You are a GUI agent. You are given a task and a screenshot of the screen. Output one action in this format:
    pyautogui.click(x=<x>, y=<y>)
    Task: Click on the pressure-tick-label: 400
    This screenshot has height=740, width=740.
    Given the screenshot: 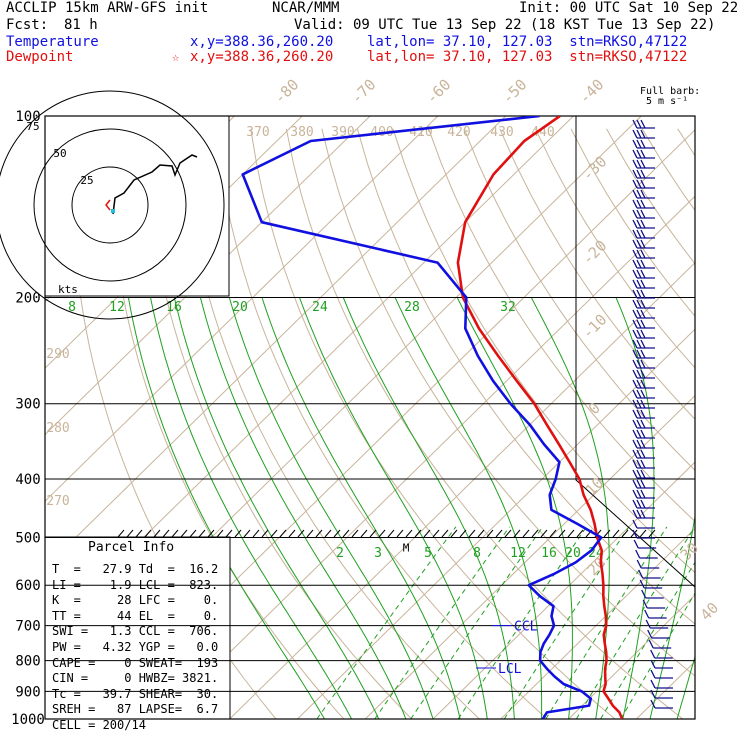 What is the action you would take?
    pyautogui.click(x=27, y=480)
    